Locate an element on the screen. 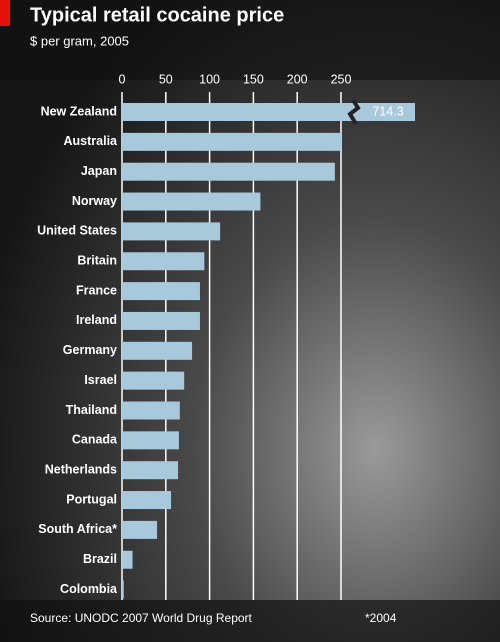  source: Source: UNODC 2007 World Drug Report is located at coordinates (141, 618).